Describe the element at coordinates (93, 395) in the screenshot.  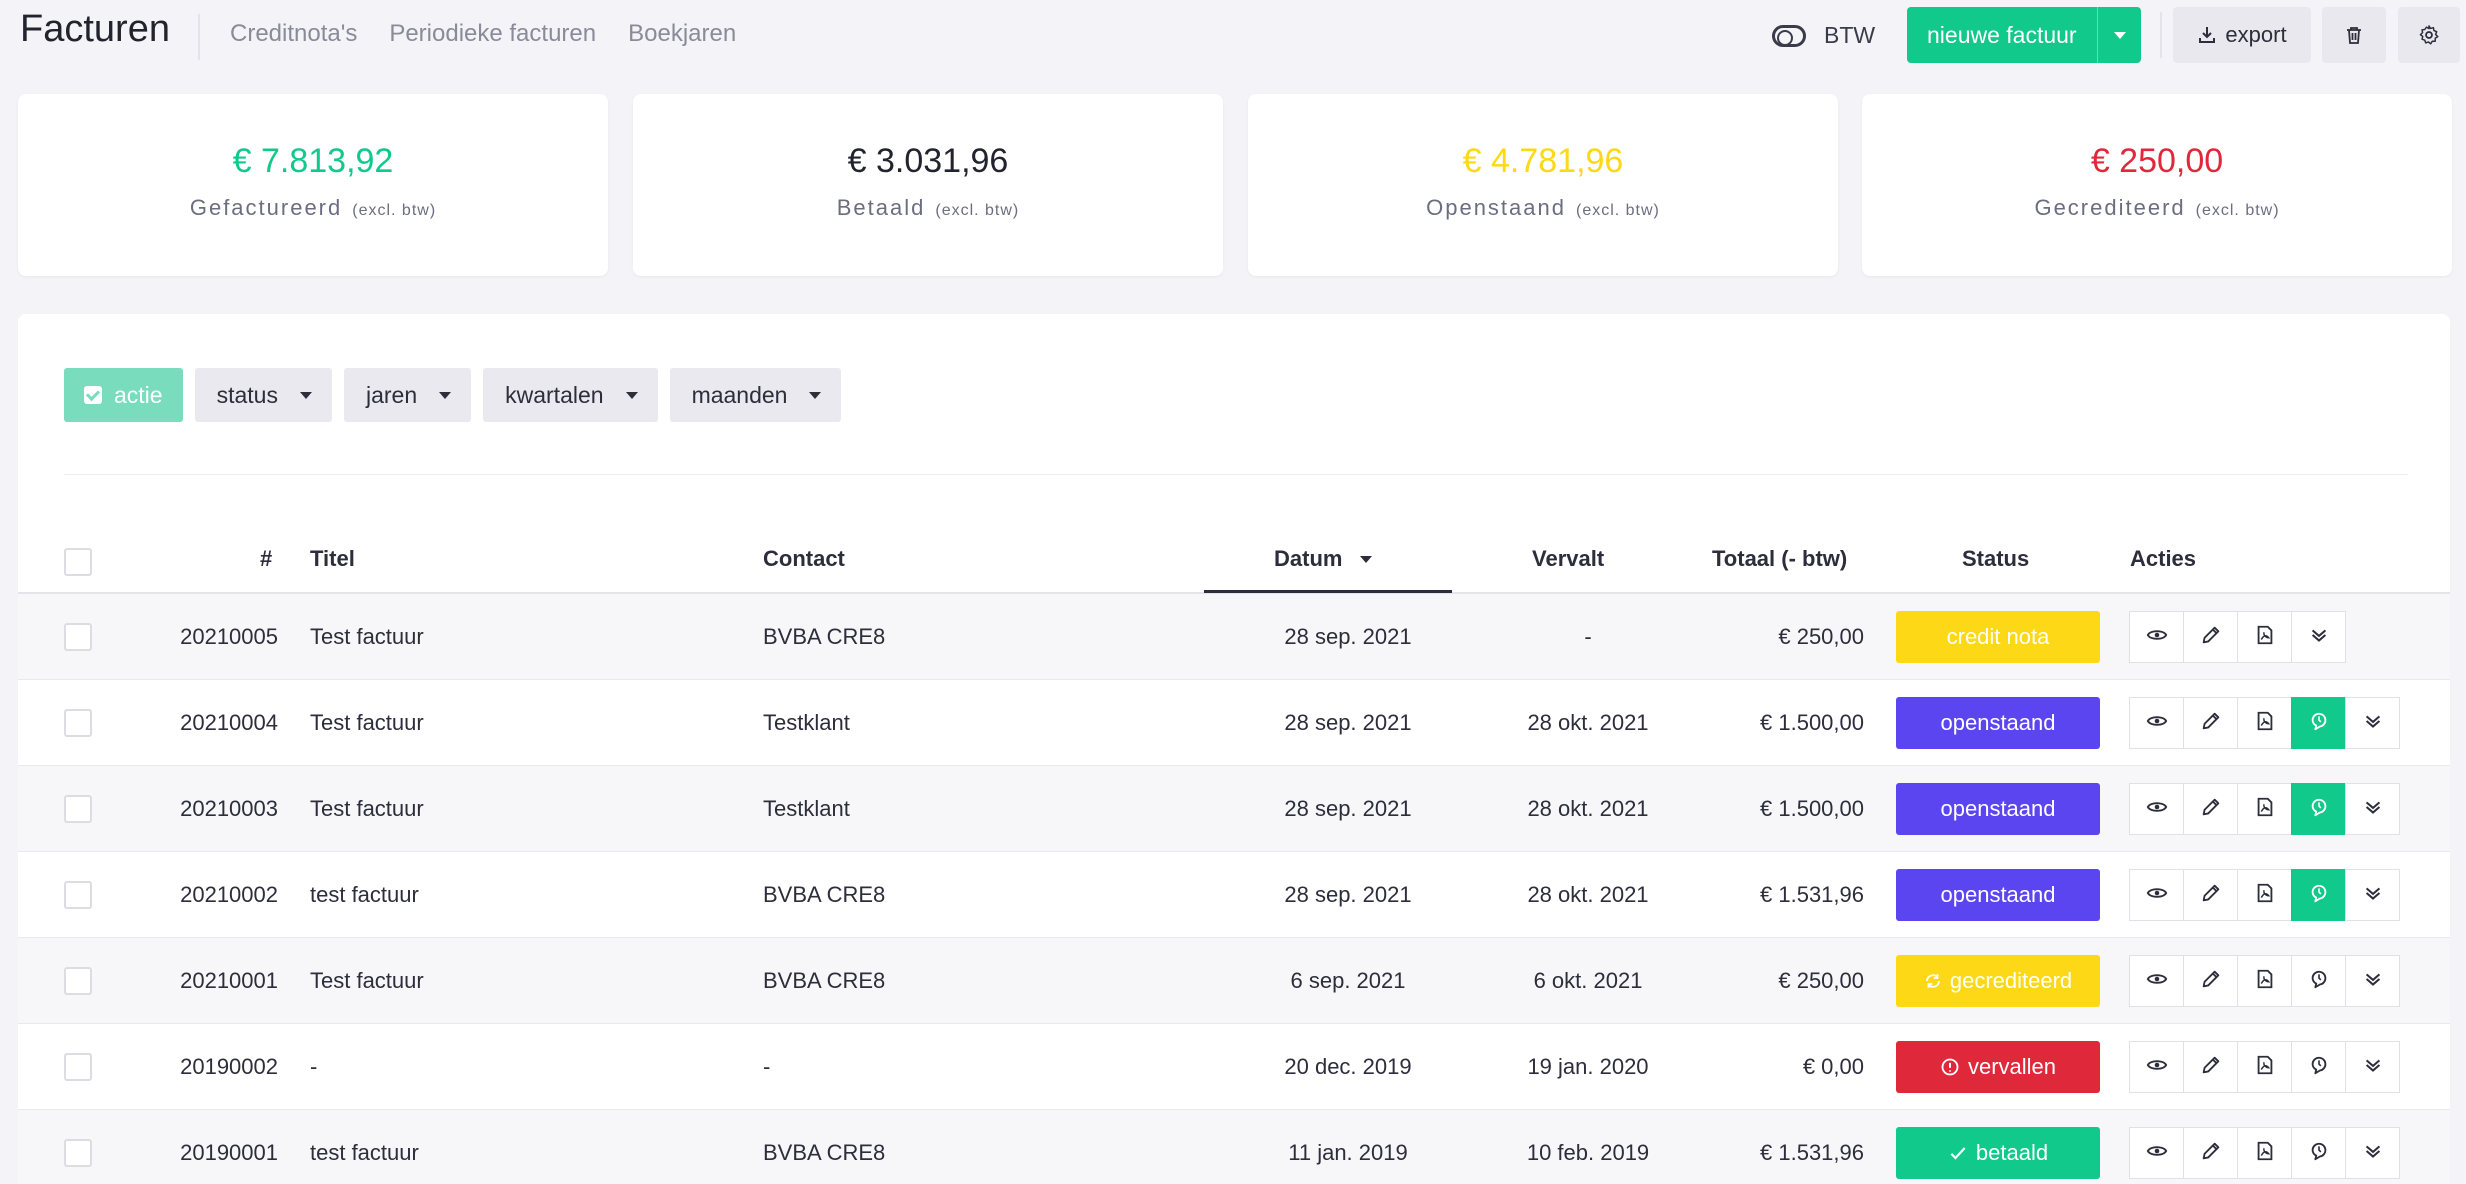
I see `checkbox-icon` at that location.